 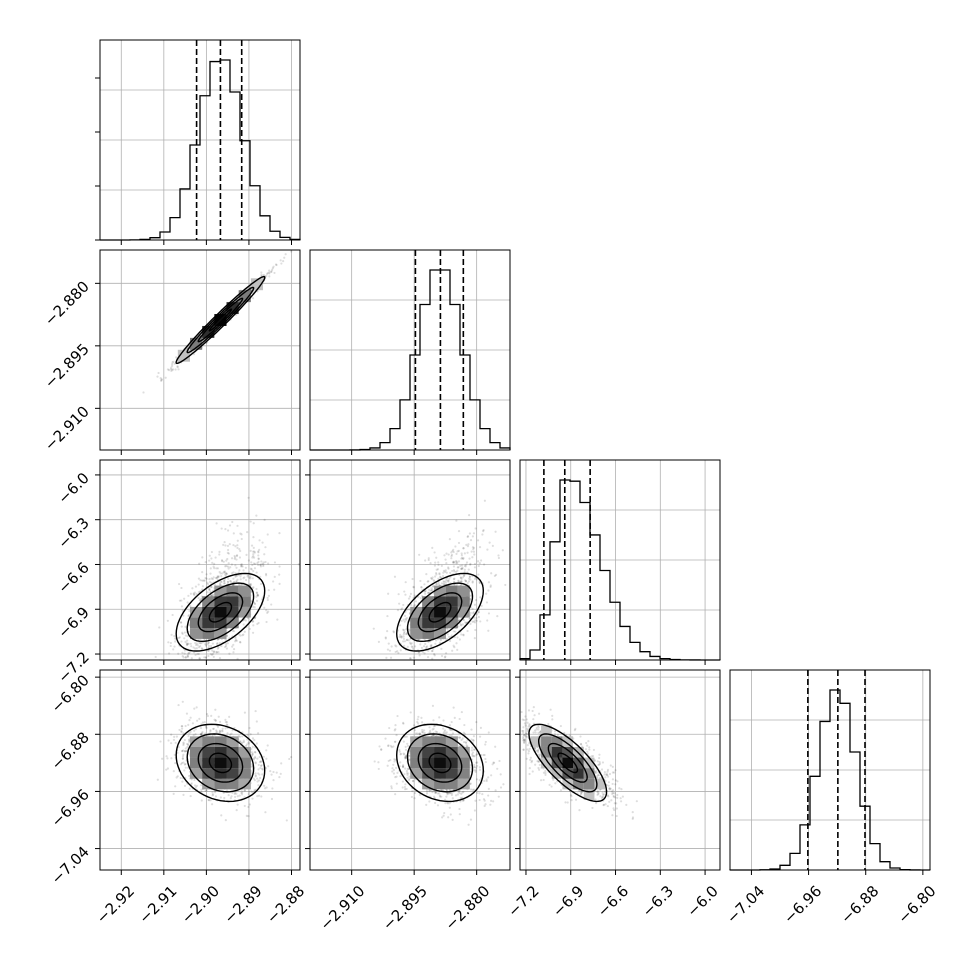 I want to click on panel-frame, so click(x=200, y=140).